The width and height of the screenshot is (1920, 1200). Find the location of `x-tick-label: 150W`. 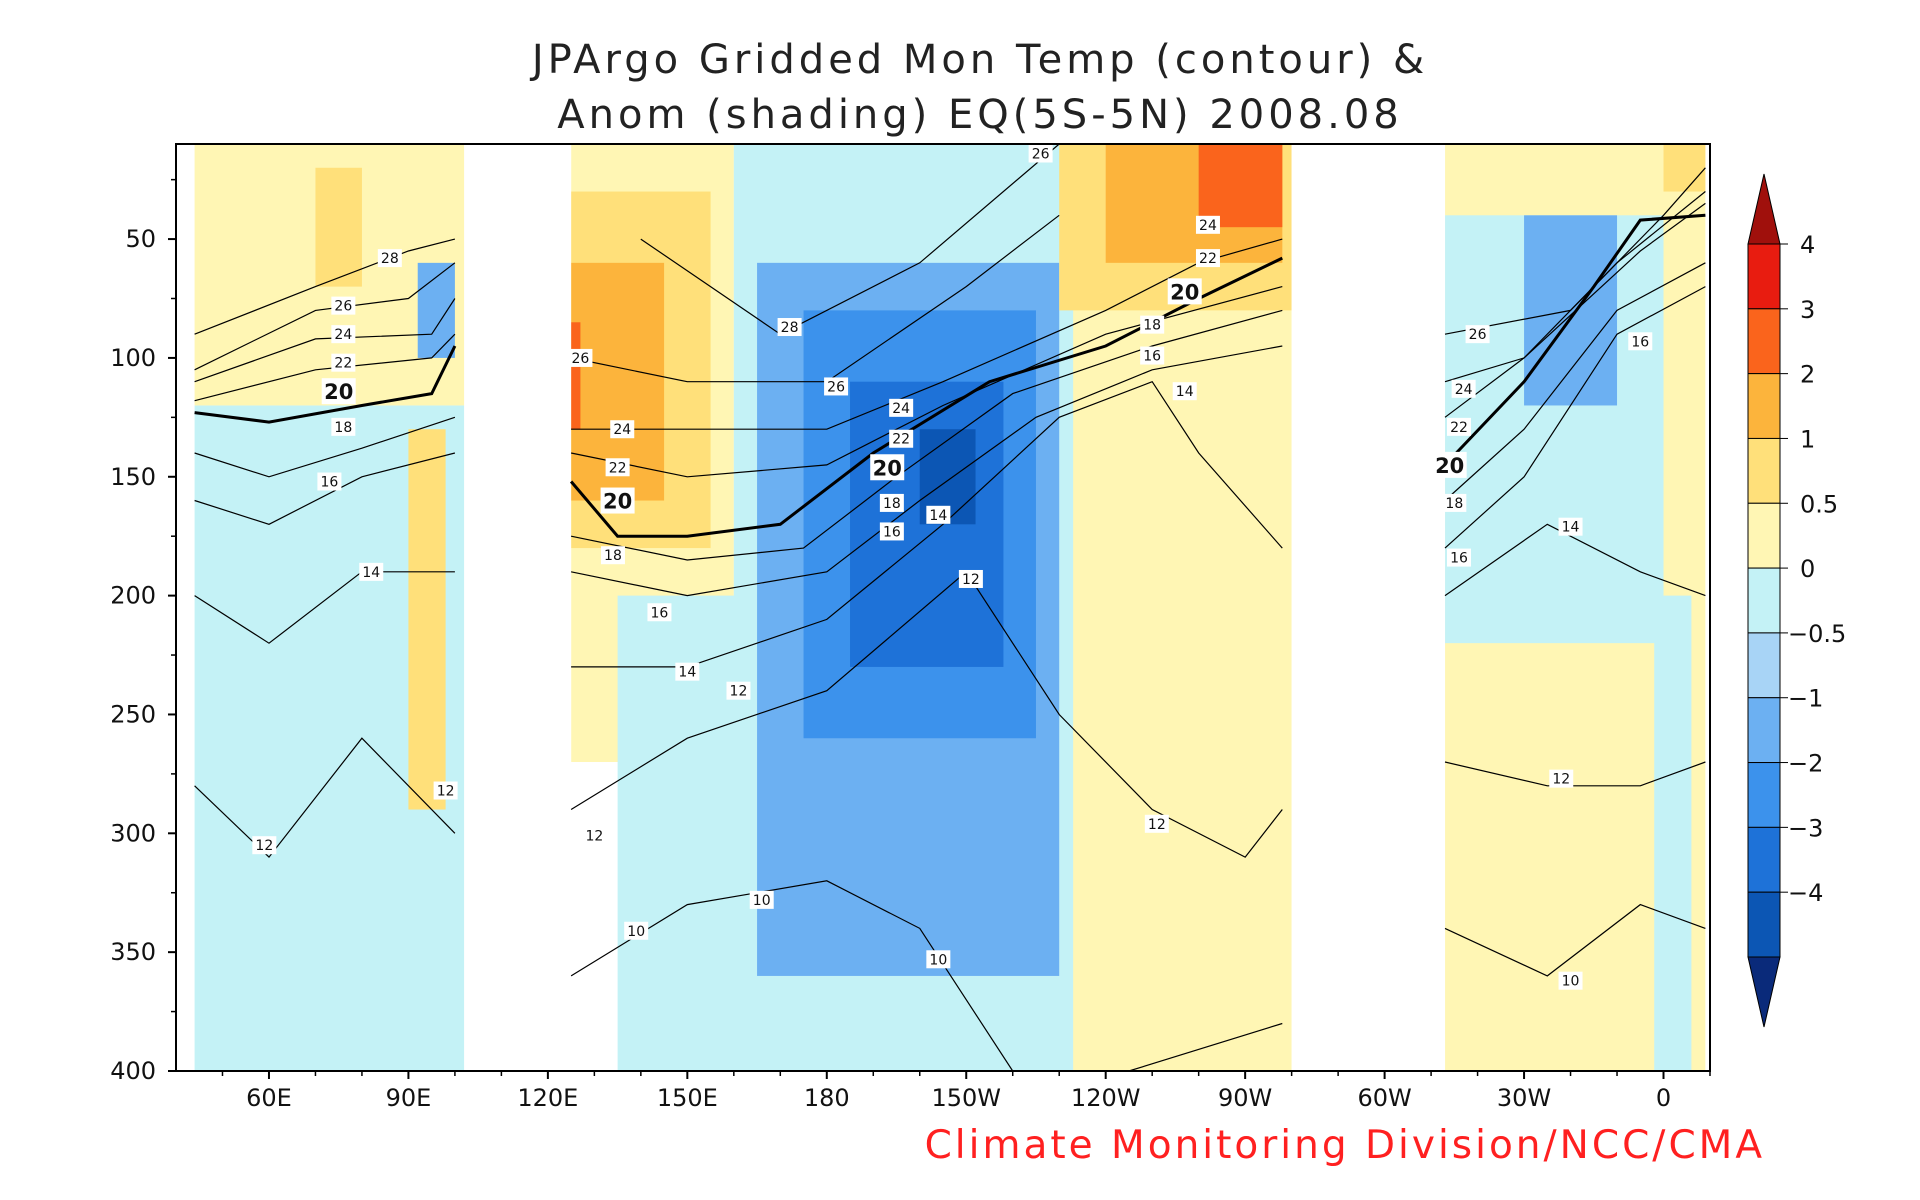

x-tick-label: 150W is located at coordinates (966, 1098).